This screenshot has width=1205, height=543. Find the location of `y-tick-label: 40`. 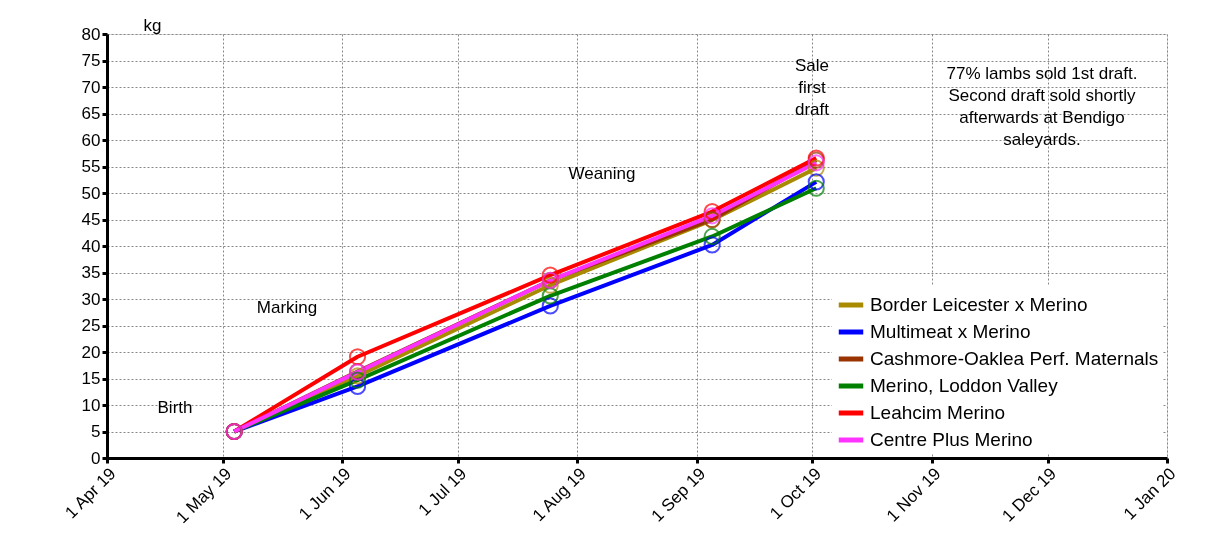

y-tick-label: 40 is located at coordinates (91, 246).